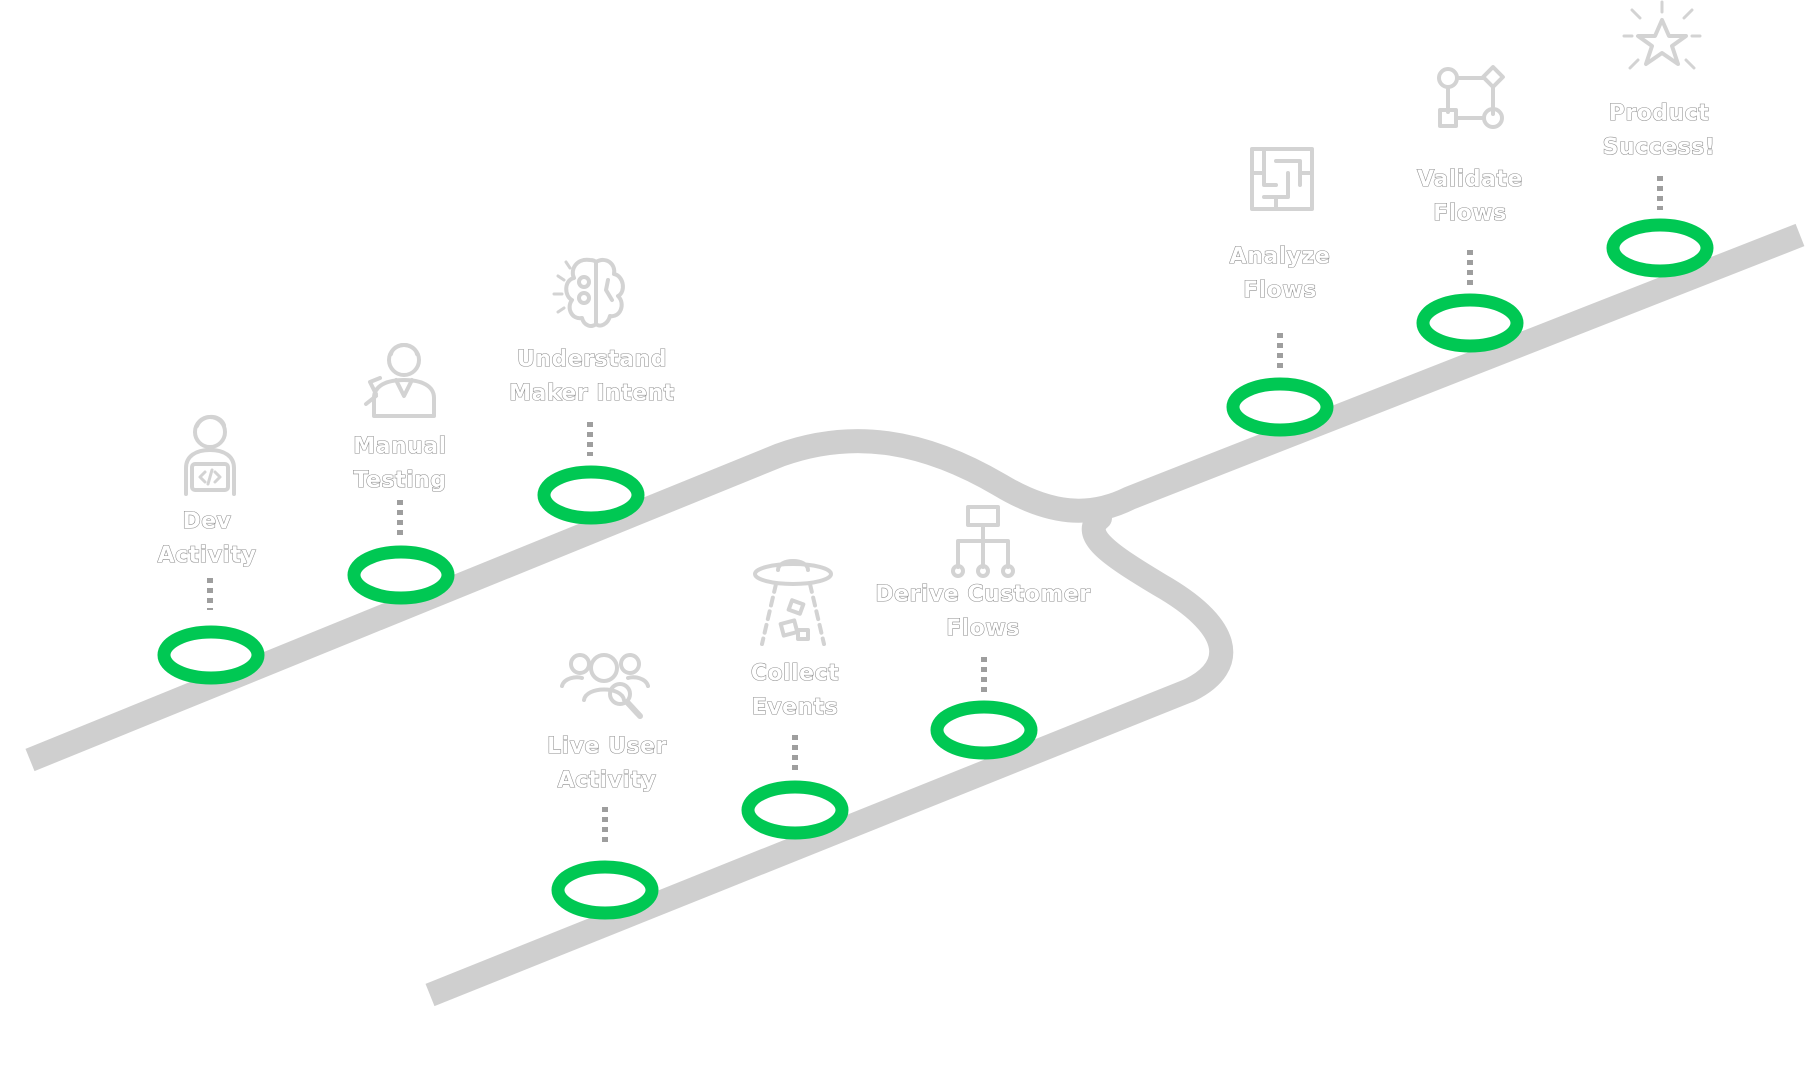 The image size is (1816, 1080). Describe the element at coordinates (983, 594) in the screenshot. I see `label-line: Derive Customer` at that location.